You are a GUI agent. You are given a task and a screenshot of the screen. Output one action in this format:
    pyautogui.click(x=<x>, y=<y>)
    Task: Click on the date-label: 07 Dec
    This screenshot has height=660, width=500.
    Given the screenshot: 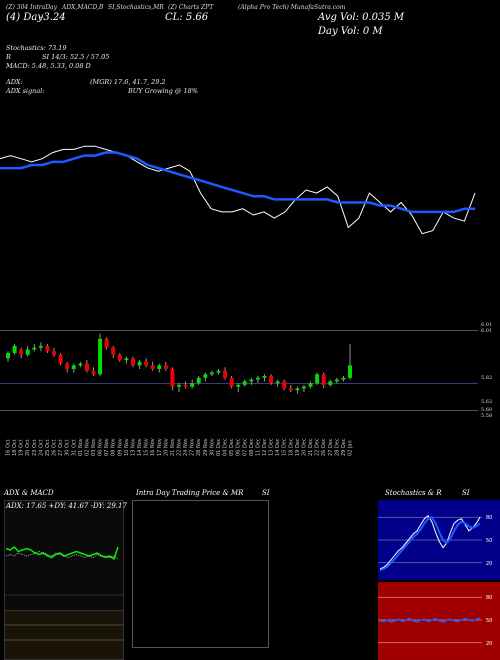 What is the action you would take?
    pyautogui.click(x=245, y=447)
    